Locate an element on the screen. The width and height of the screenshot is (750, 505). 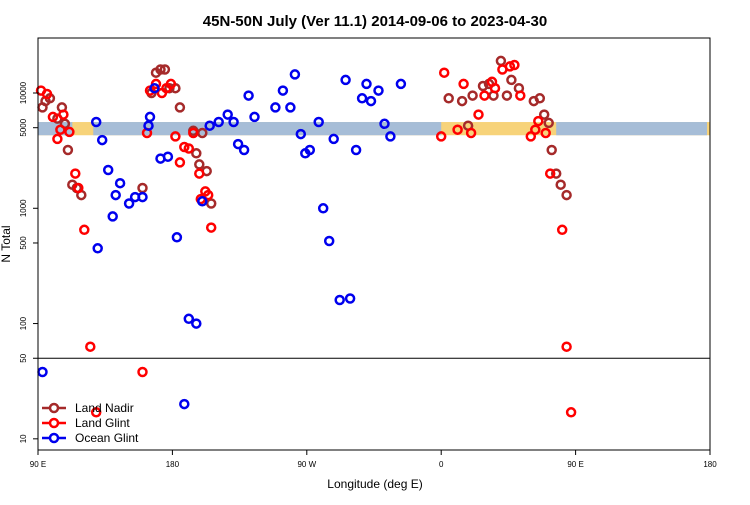
legend-label: Ocean Glint is located at coordinates (107, 438).